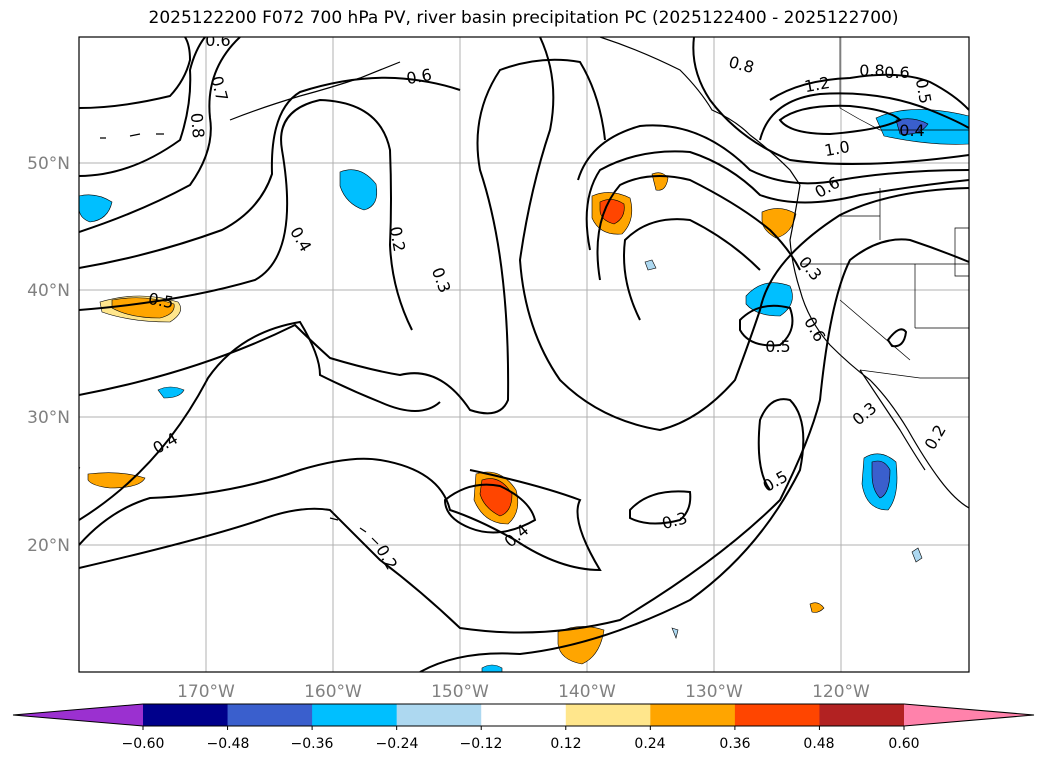 Image resolution: width=1047 pixels, height=765 pixels. What do you see at coordinates (48, 418) in the screenshot?
I see `lat-label: 30°N` at bounding box center [48, 418].